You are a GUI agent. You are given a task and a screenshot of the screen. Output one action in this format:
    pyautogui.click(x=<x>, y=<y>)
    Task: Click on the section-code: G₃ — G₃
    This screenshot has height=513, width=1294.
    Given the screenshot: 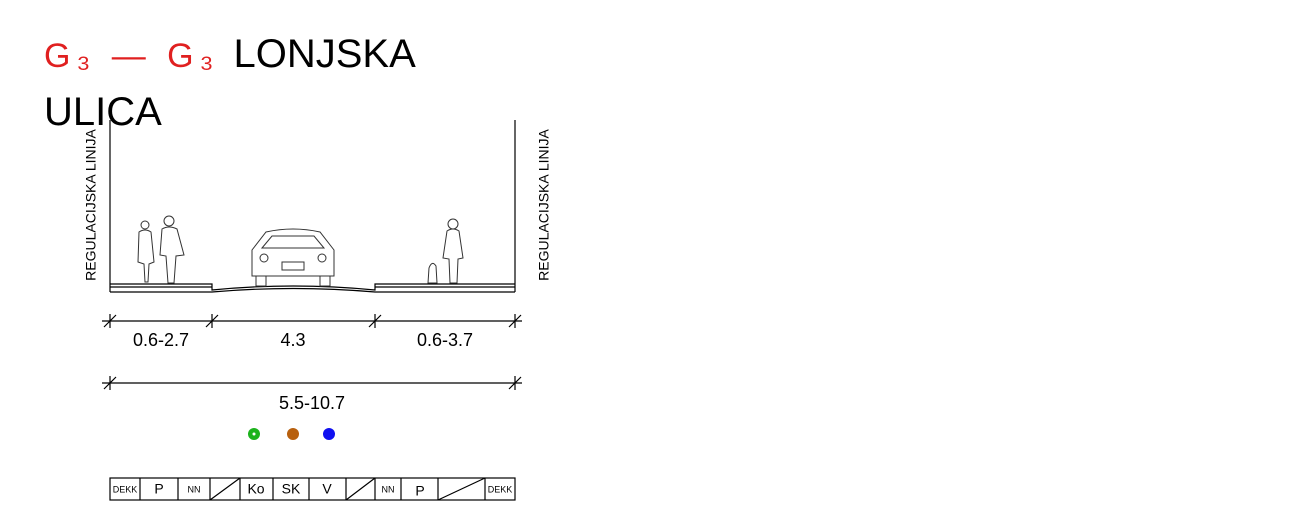 What is the action you would take?
    pyautogui.click(x=132, y=56)
    